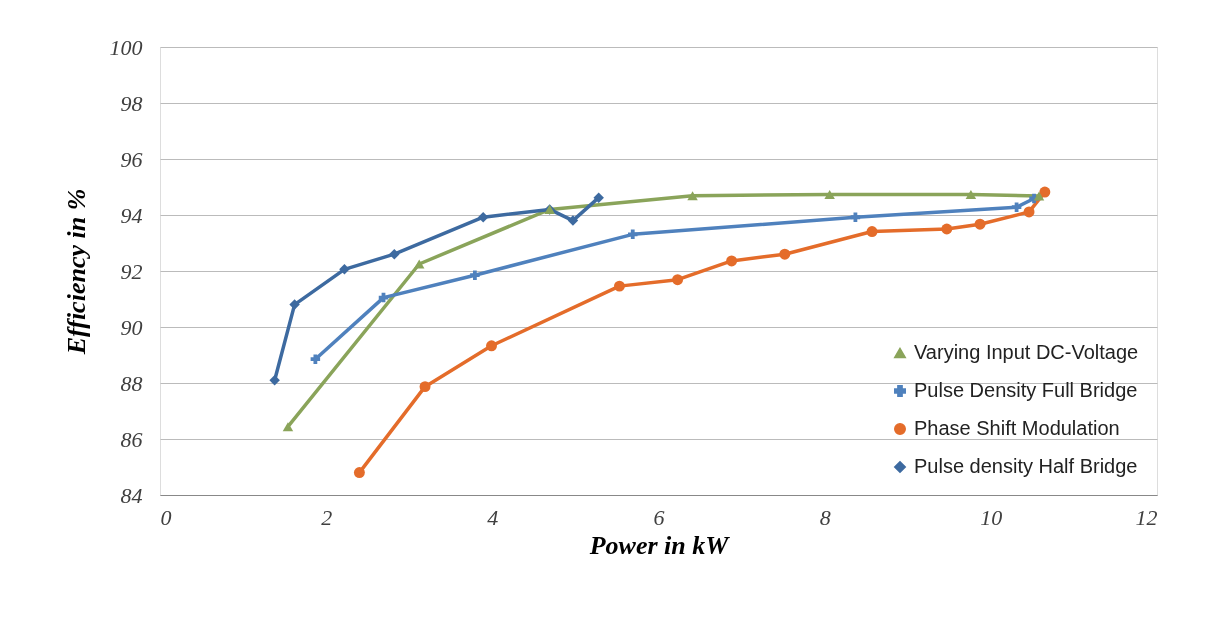 The height and width of the screenshot is (626, 1212). What do you see at coordinates (1026, 390) in the screenshot?
I see `legend-label: Pulse Density Full Bridge` at bounding box center [1026, 390].